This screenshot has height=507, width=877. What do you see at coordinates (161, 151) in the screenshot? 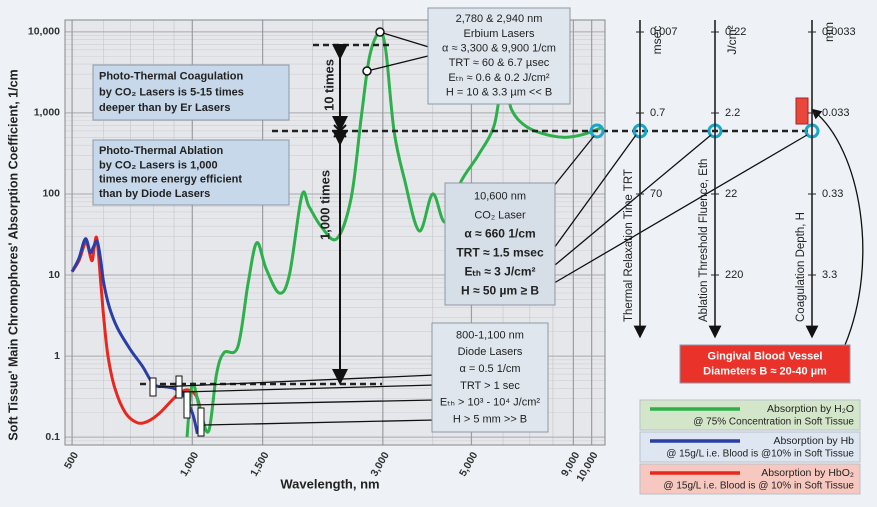
I see `annotation-text: Photo-Thermal Ablation` at bounding box center [161, 151].